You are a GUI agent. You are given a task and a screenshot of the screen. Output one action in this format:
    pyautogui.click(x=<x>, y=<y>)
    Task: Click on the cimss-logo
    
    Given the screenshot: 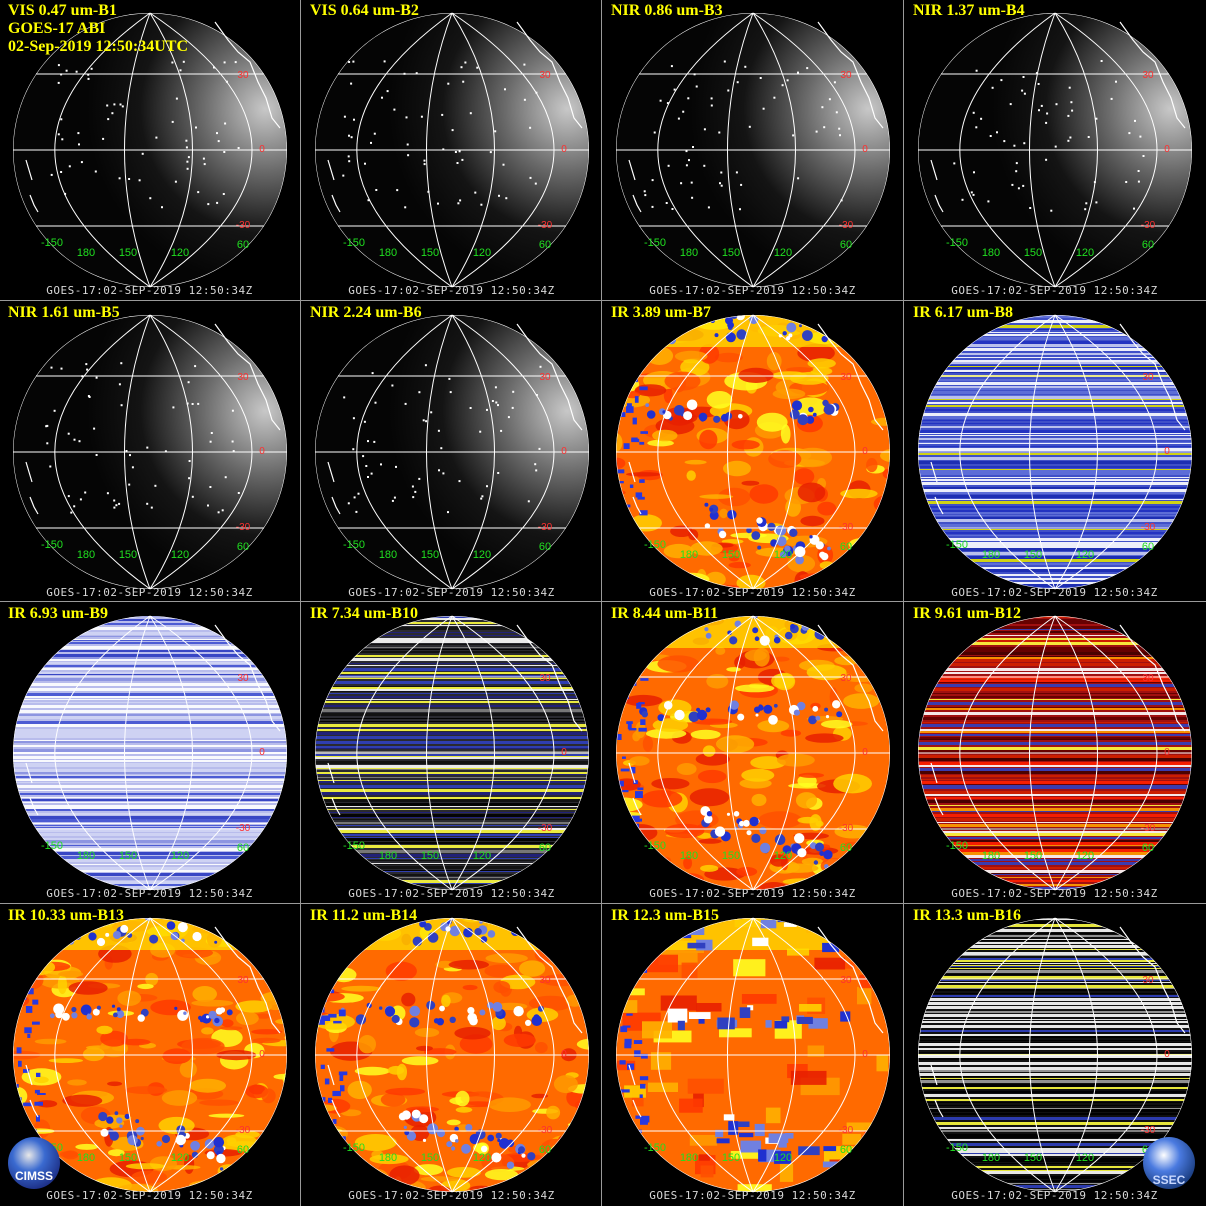 What is the action you would take?
    pyautogui.click(x=34, y=1163)
    